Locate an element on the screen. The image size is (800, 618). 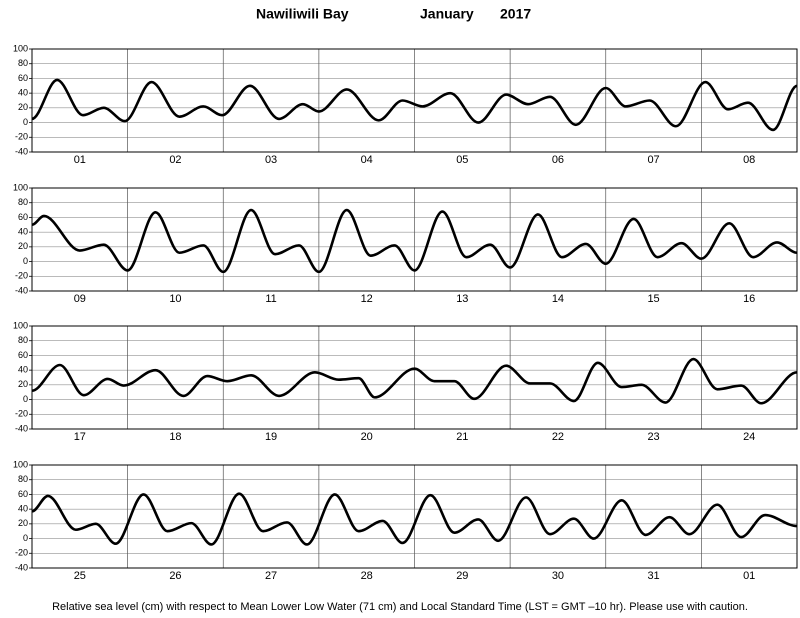
x-tick-label: 17 is located at coordinates (80, 437).